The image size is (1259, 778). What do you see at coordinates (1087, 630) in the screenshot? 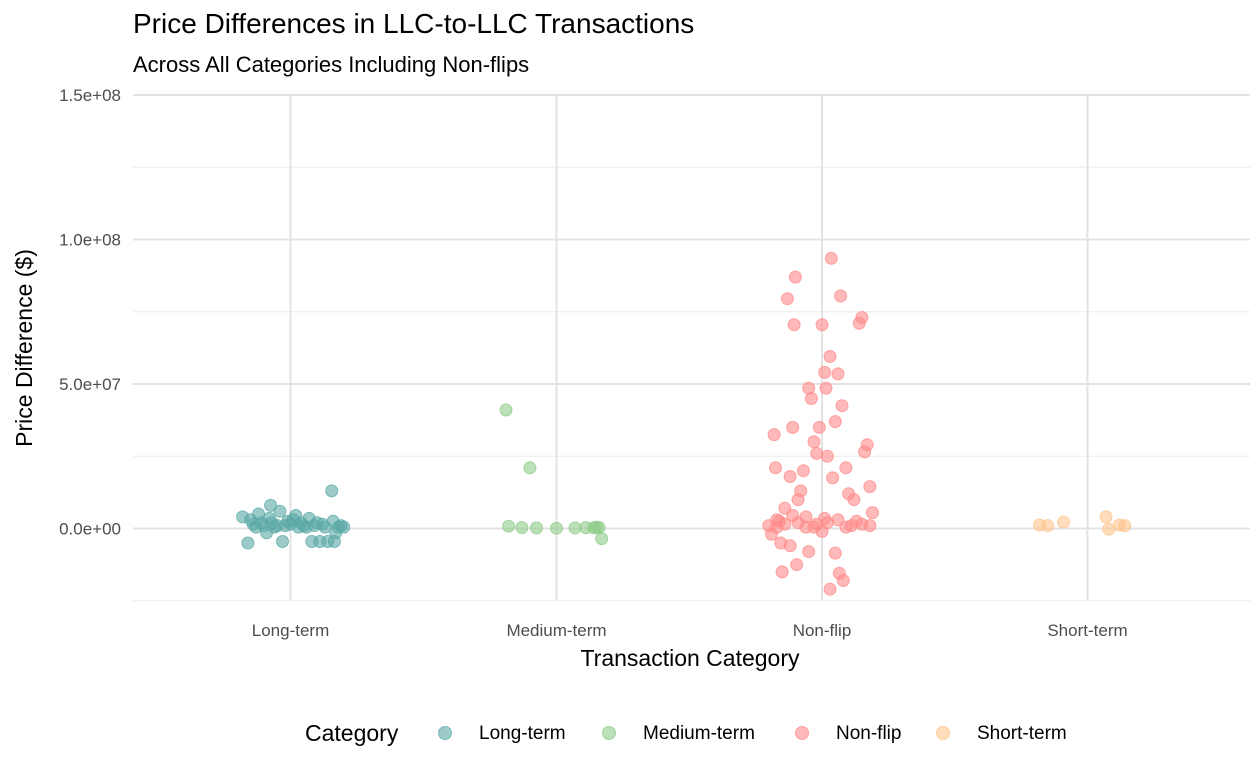
I see `x-tick-label: Short-term` at bounding box center [1087, 630].